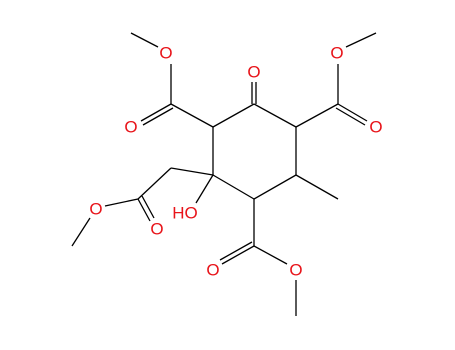  What do you see at coordinates (185, 213) in the screenshot?
I see `atom-label: HO` at bounding box center [185, 213].